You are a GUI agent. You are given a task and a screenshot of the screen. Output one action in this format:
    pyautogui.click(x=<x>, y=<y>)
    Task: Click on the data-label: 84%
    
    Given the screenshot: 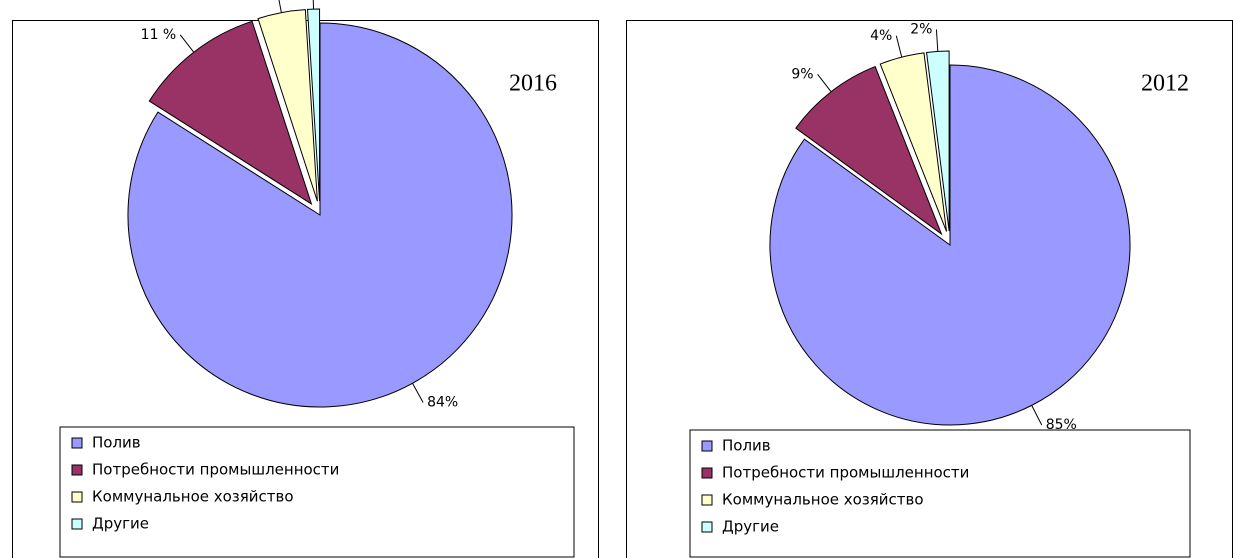 What is the action you would take?
    pyautogui.click(x=442, y=403)
    